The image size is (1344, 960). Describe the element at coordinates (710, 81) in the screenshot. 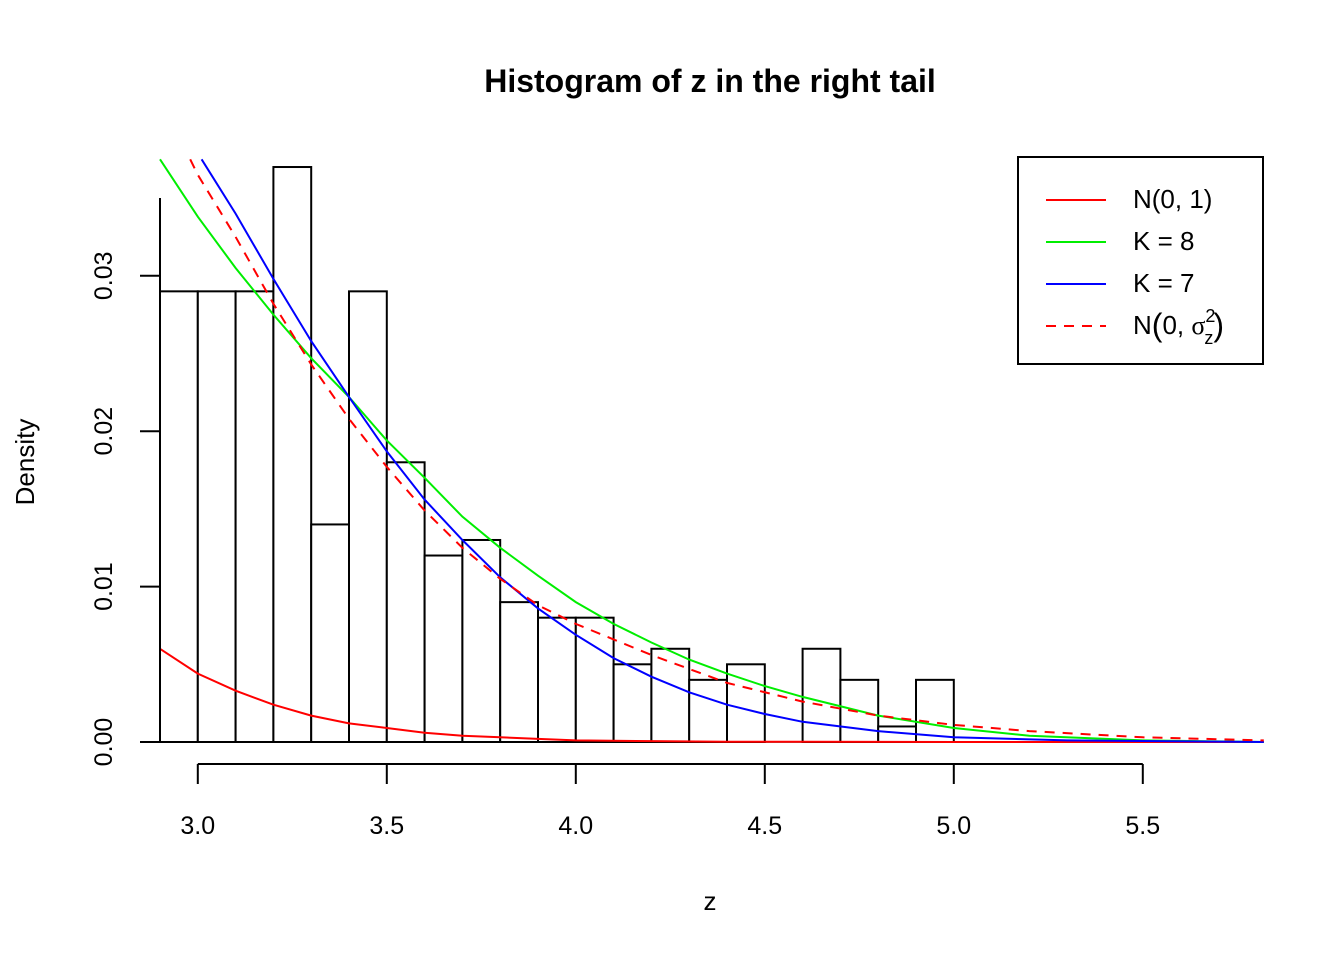

I see `chart-title: Histogram of z in the right tail` at that location.